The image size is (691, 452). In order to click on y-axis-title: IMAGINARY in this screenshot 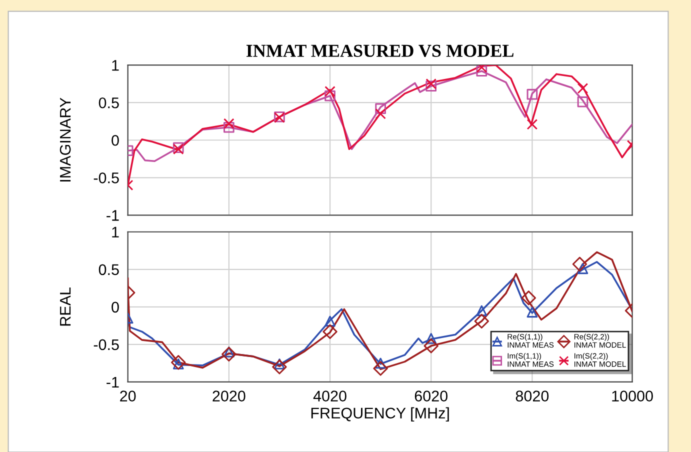, I will do `click(65, 140)`.